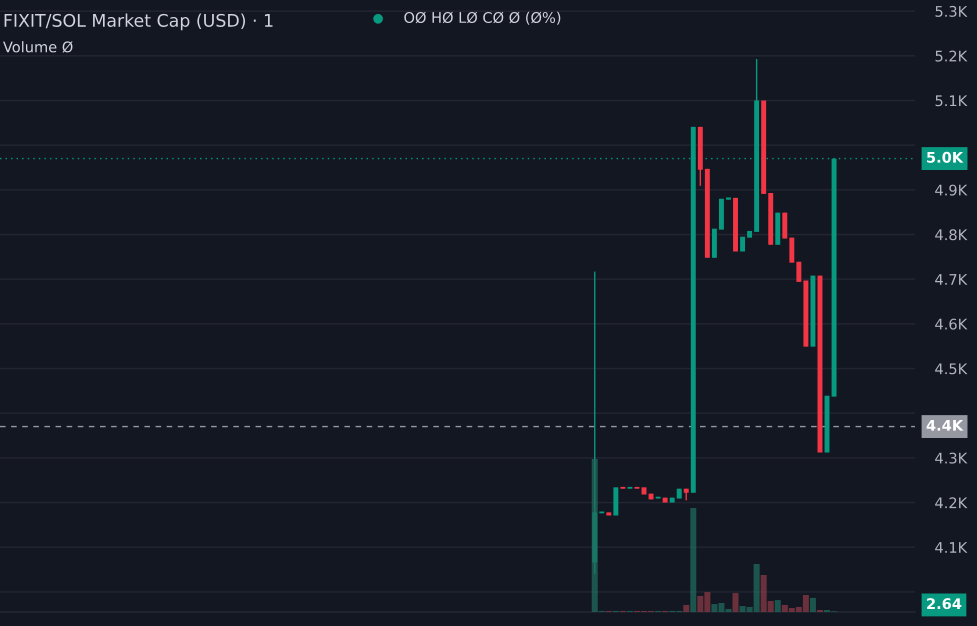 This screenshot has height=626, width=977. Describe the element at coordinates (138, 22) in the screenshot. I see `text: FIXIT/SOL Market Cap (USD) · 1` at that location.